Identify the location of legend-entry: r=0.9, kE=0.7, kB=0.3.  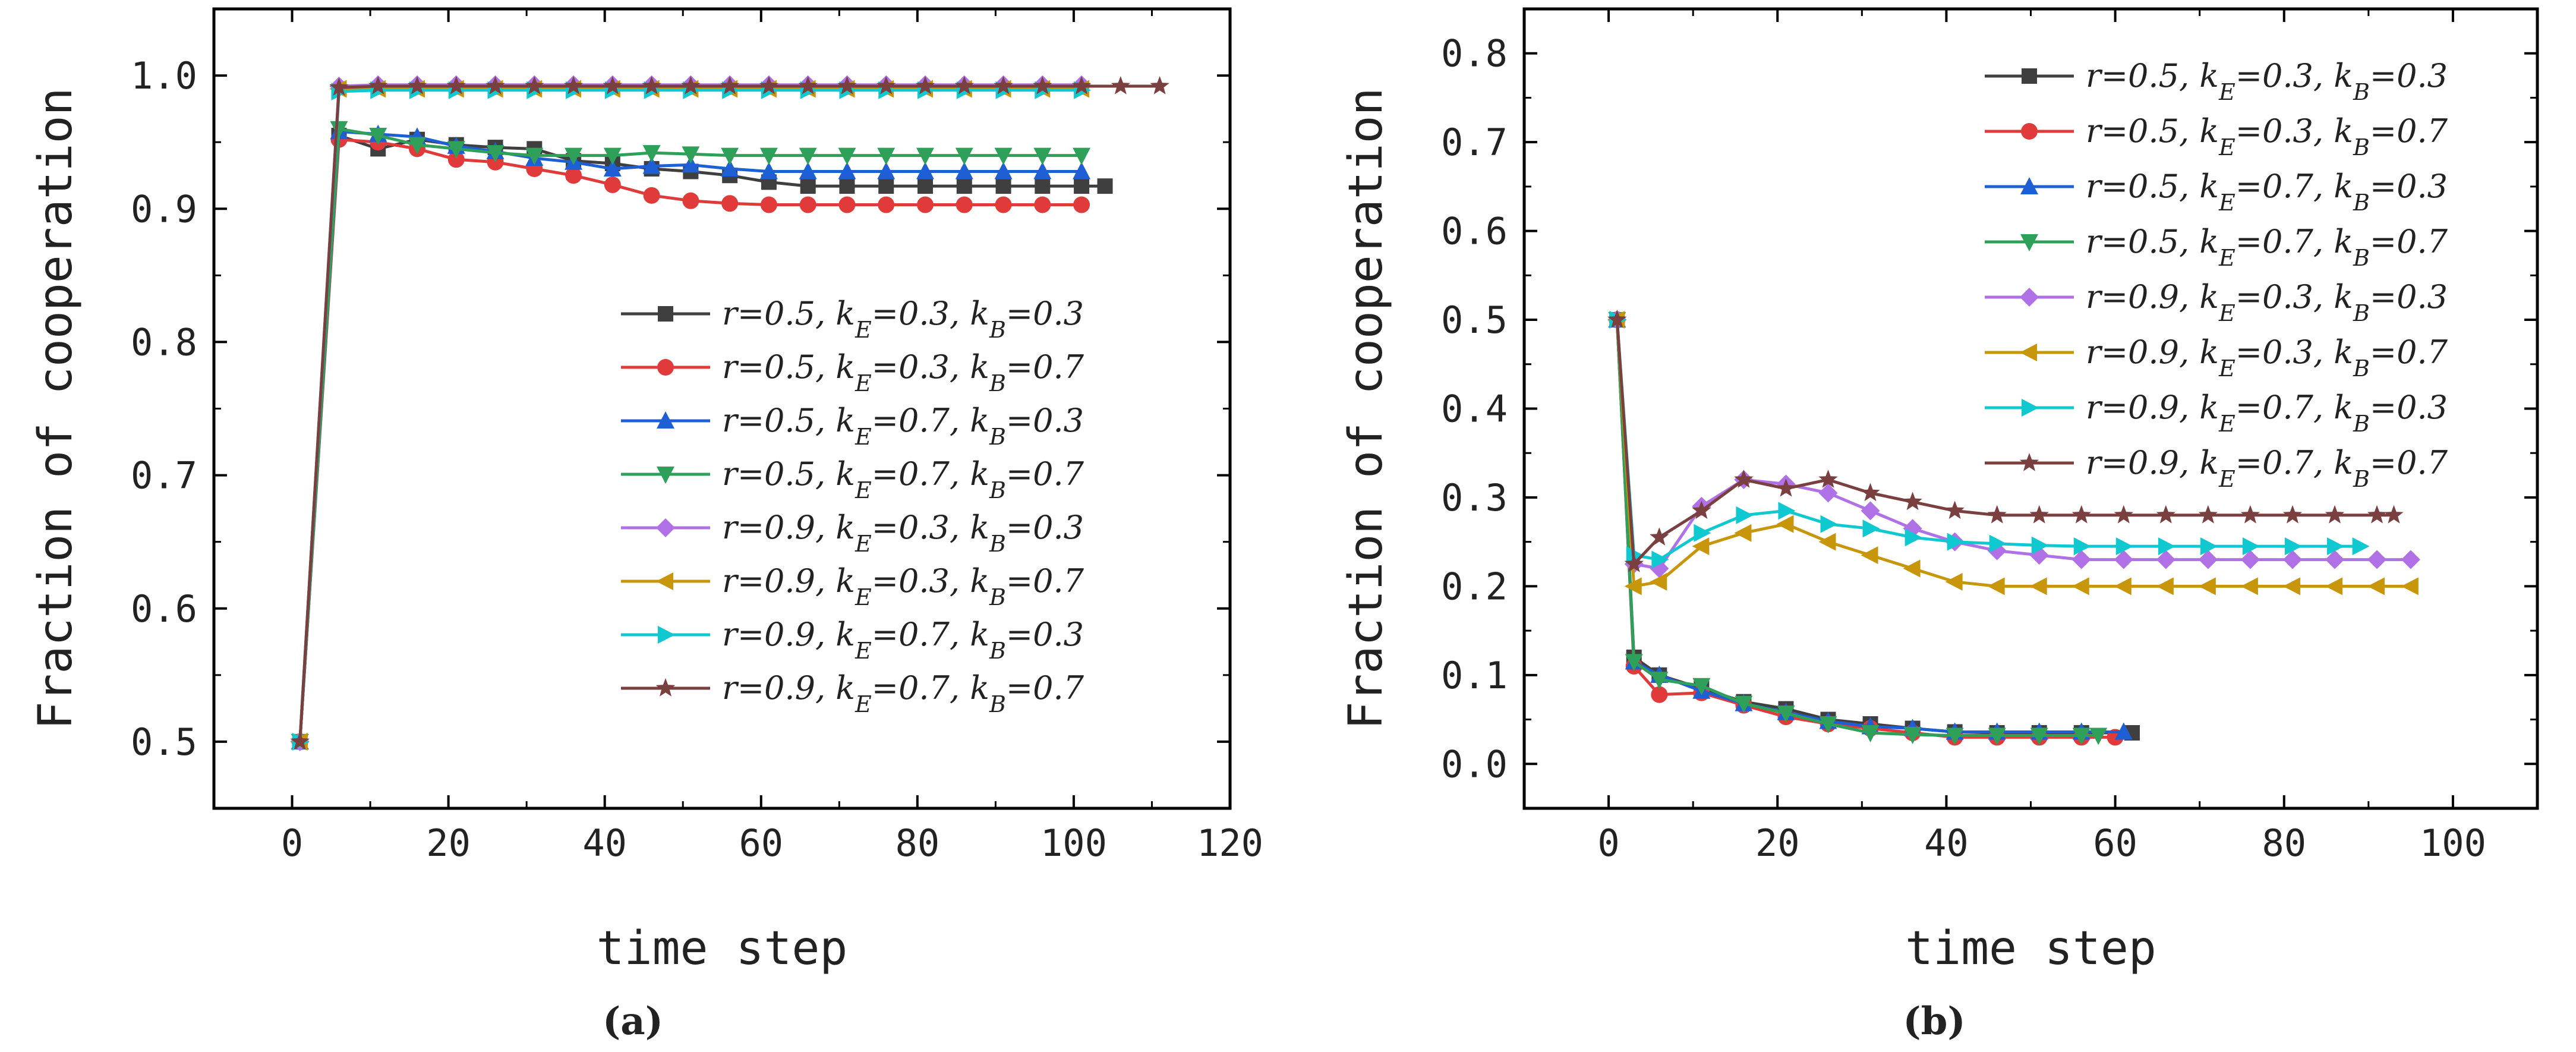
(2267, 413).